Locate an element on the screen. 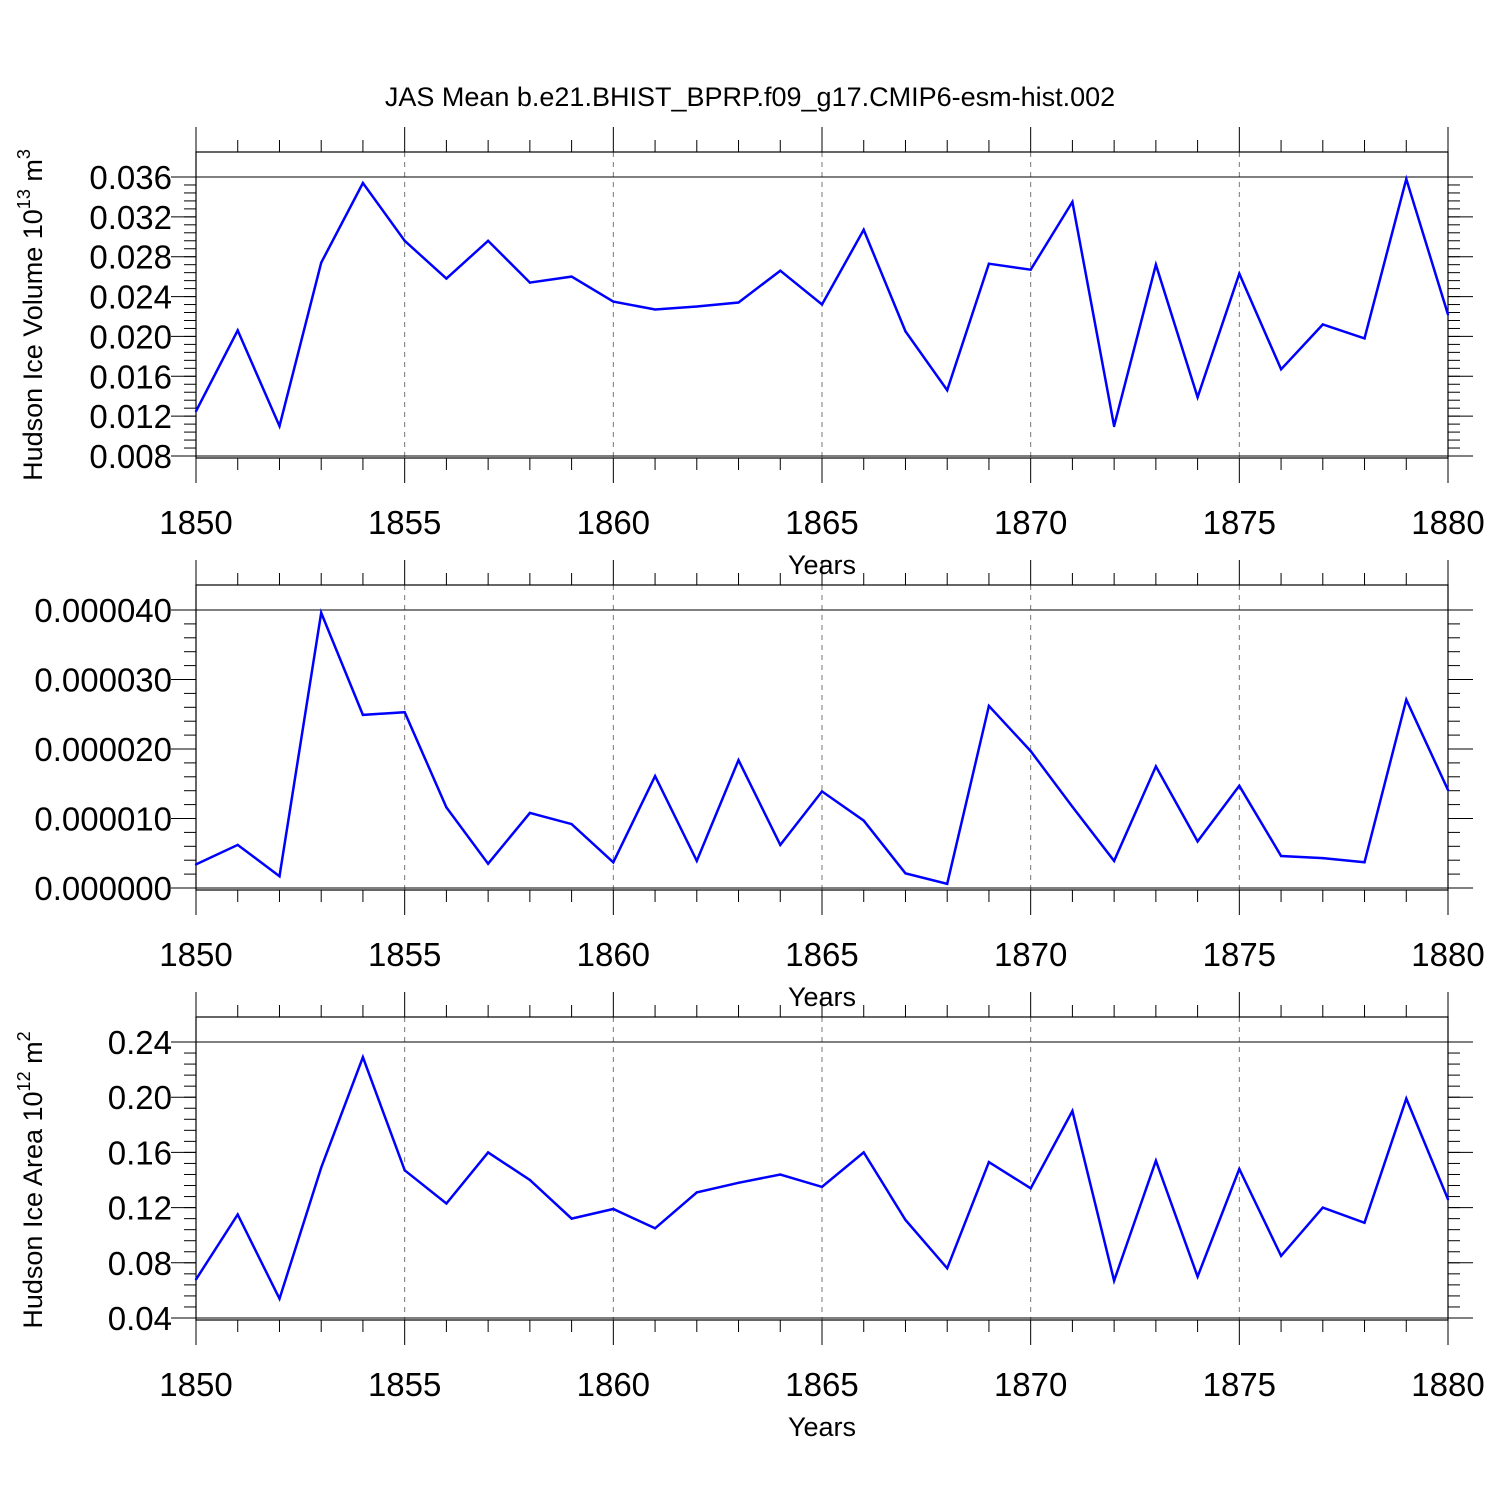 The height and width of the screenshot is (1500, 1500). y-tick-label: 0.12 is located at coordinates (140, 1208).